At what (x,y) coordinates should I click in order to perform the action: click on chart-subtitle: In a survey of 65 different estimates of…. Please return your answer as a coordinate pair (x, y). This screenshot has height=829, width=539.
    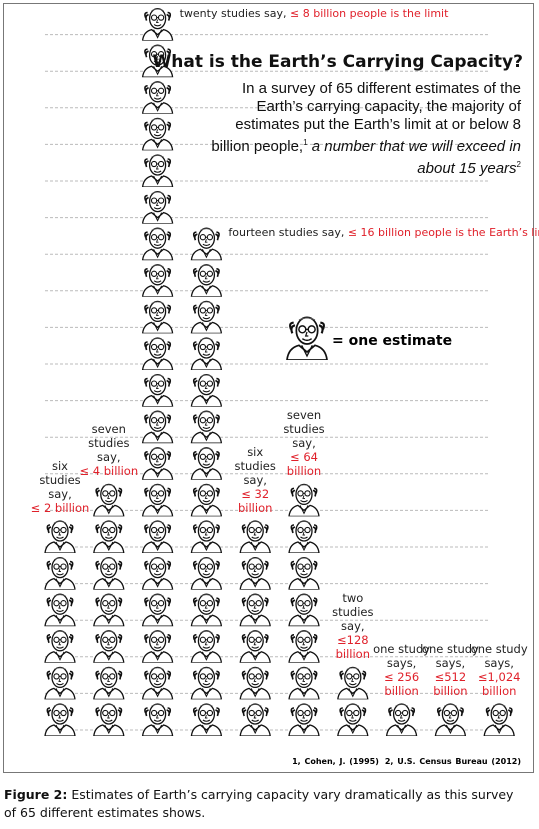
    Looking at the image, I should click on (361, 129).